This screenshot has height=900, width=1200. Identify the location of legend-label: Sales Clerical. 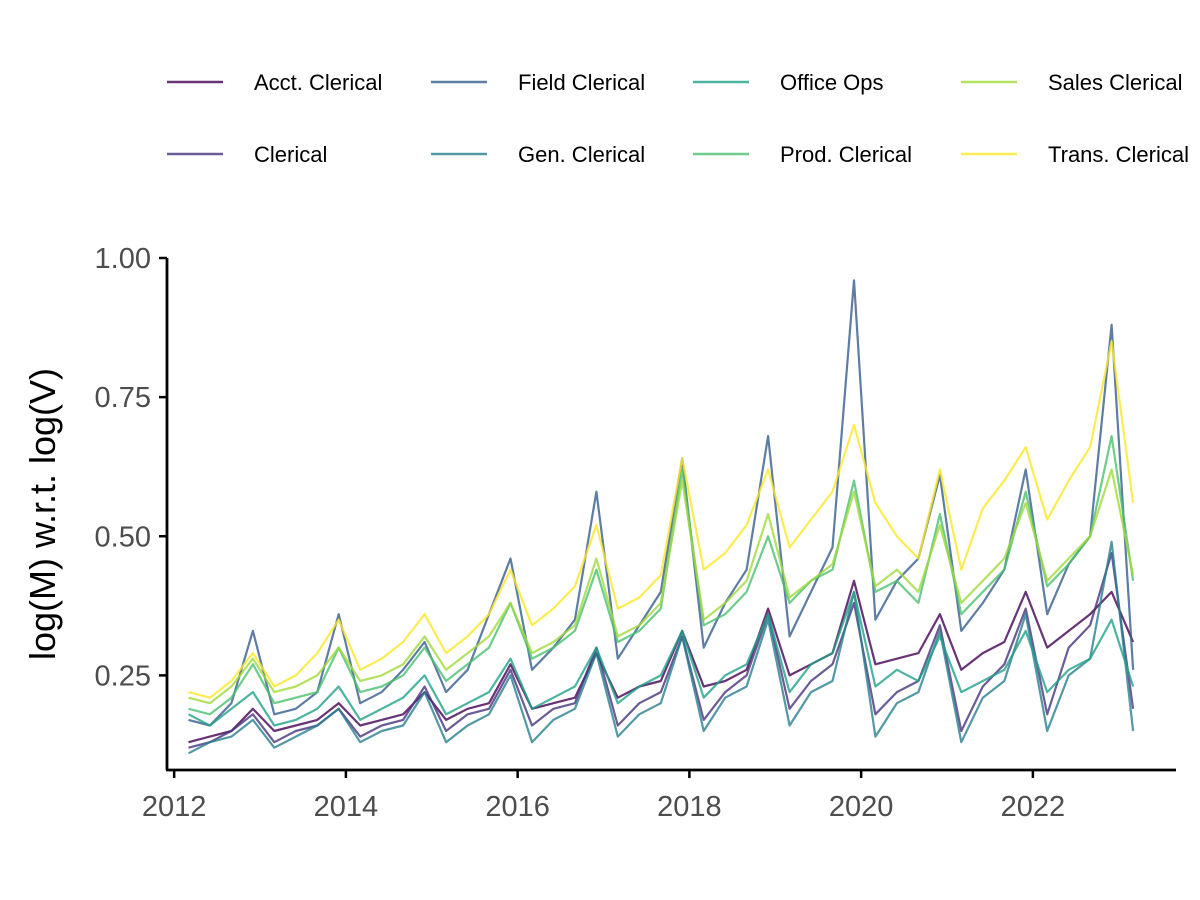
(1115, 82).